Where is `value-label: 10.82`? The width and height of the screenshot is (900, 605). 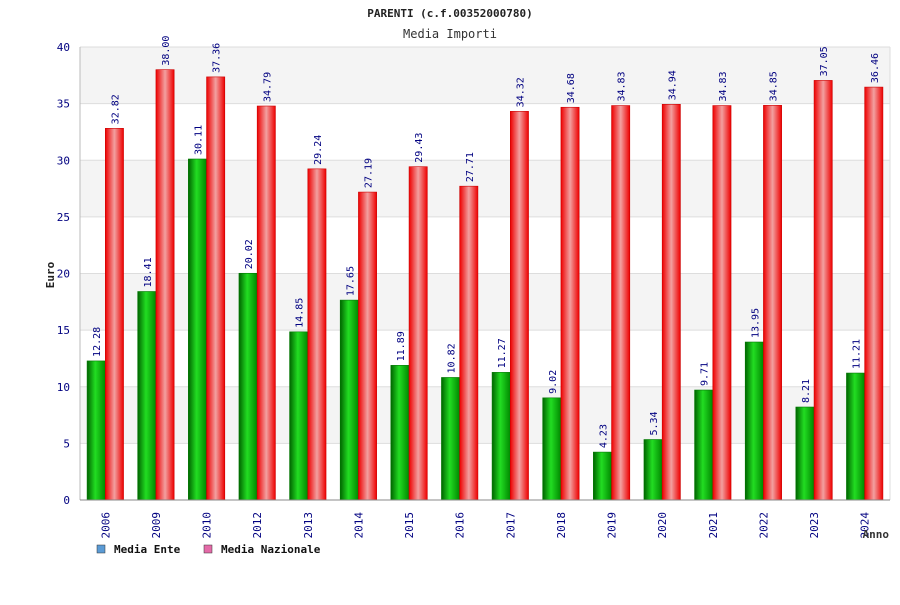 value-label: 10.82 is located at coordinates (452, 358).